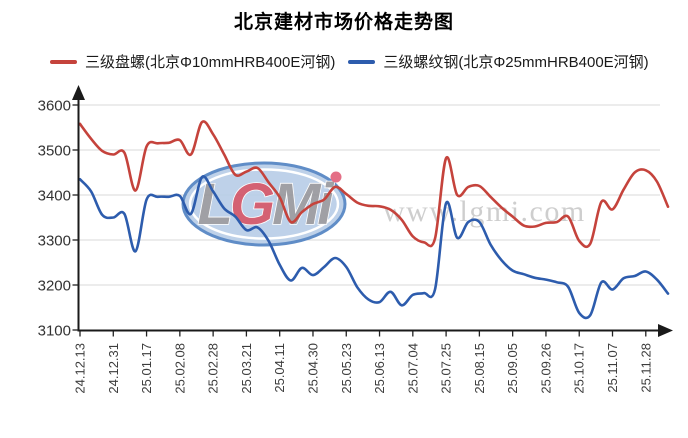 The height and width of the screenshot is (438, 688). I want to click on legend-label-1: 三级螺纹钢(北京Φ25mmHRB400E河钢), so click(516, 62).